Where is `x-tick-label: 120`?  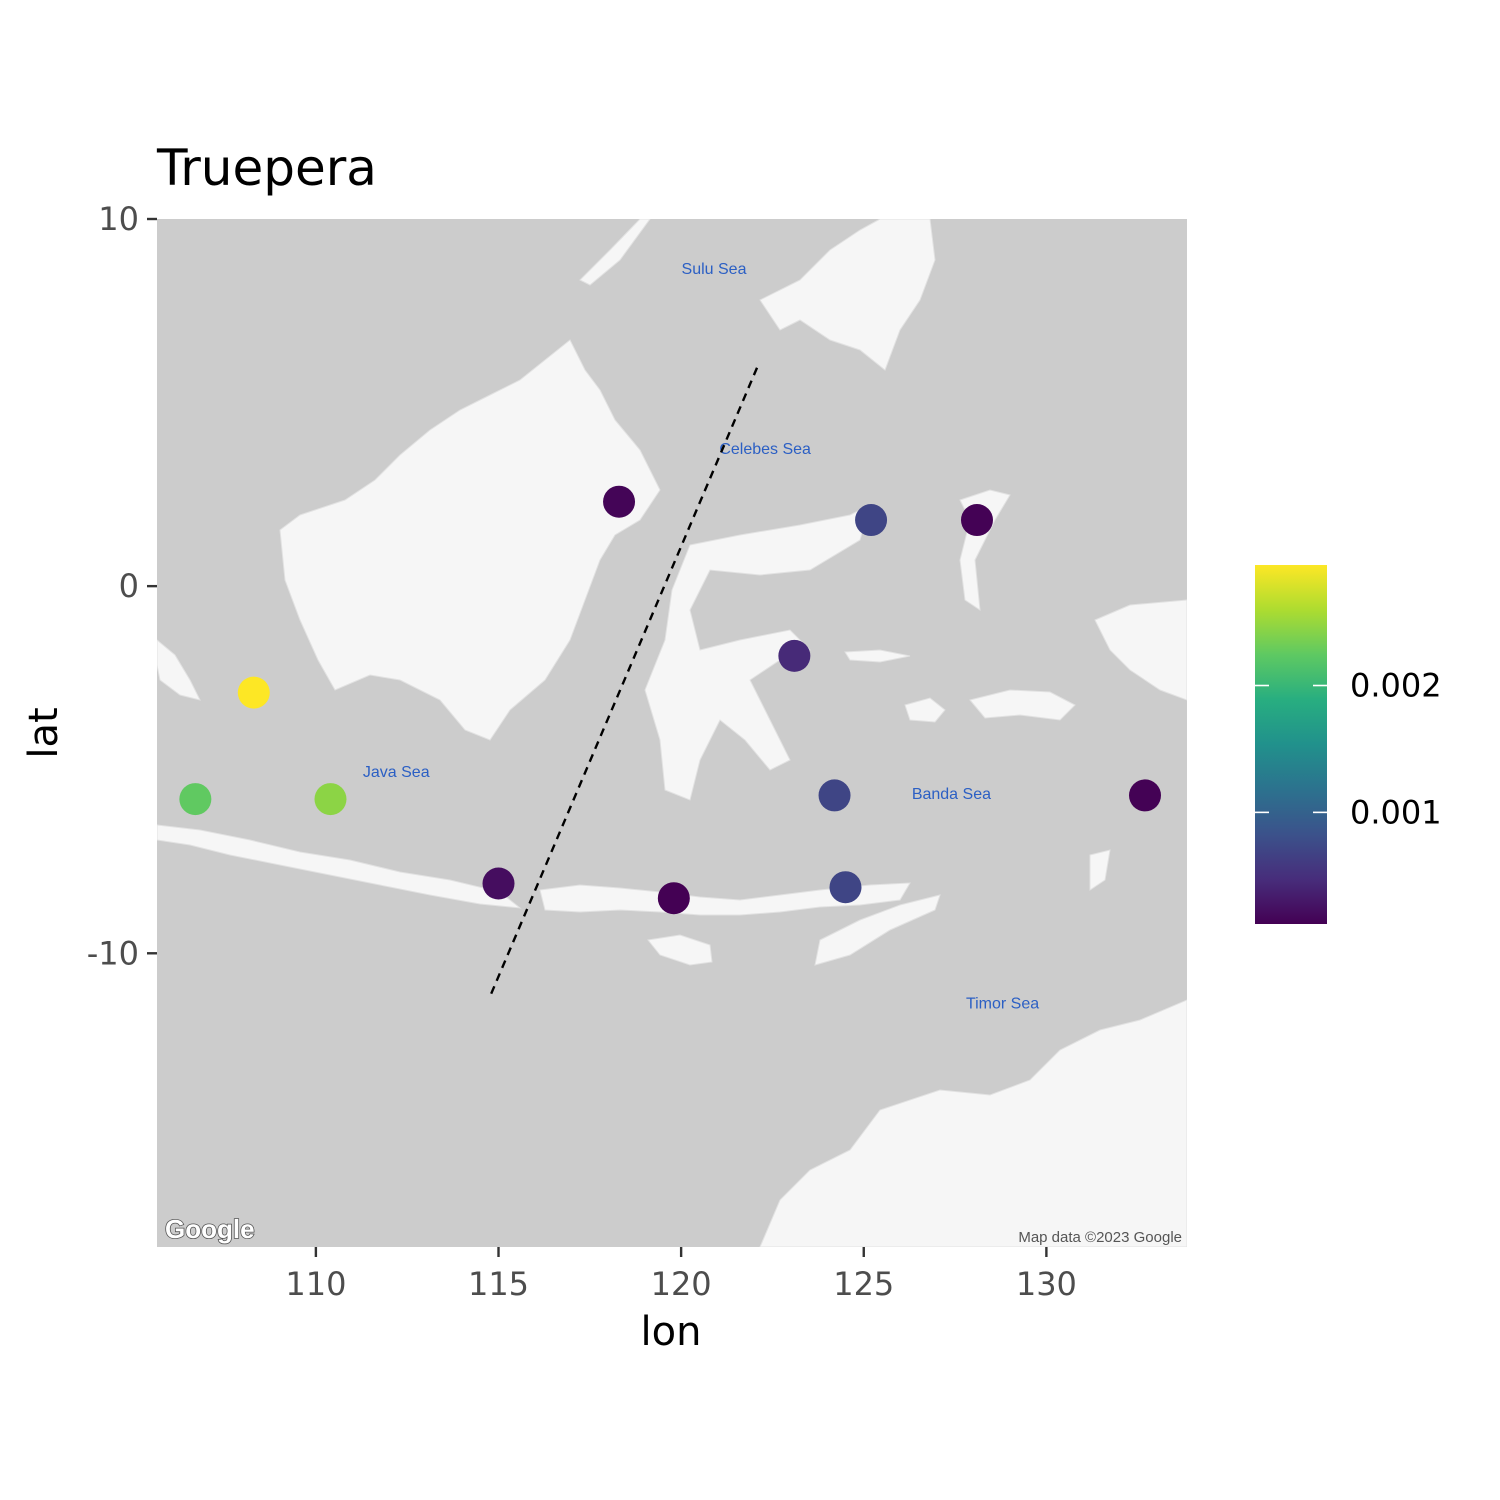
x-tick-label: 120 is located at coordinates (681, 1284).